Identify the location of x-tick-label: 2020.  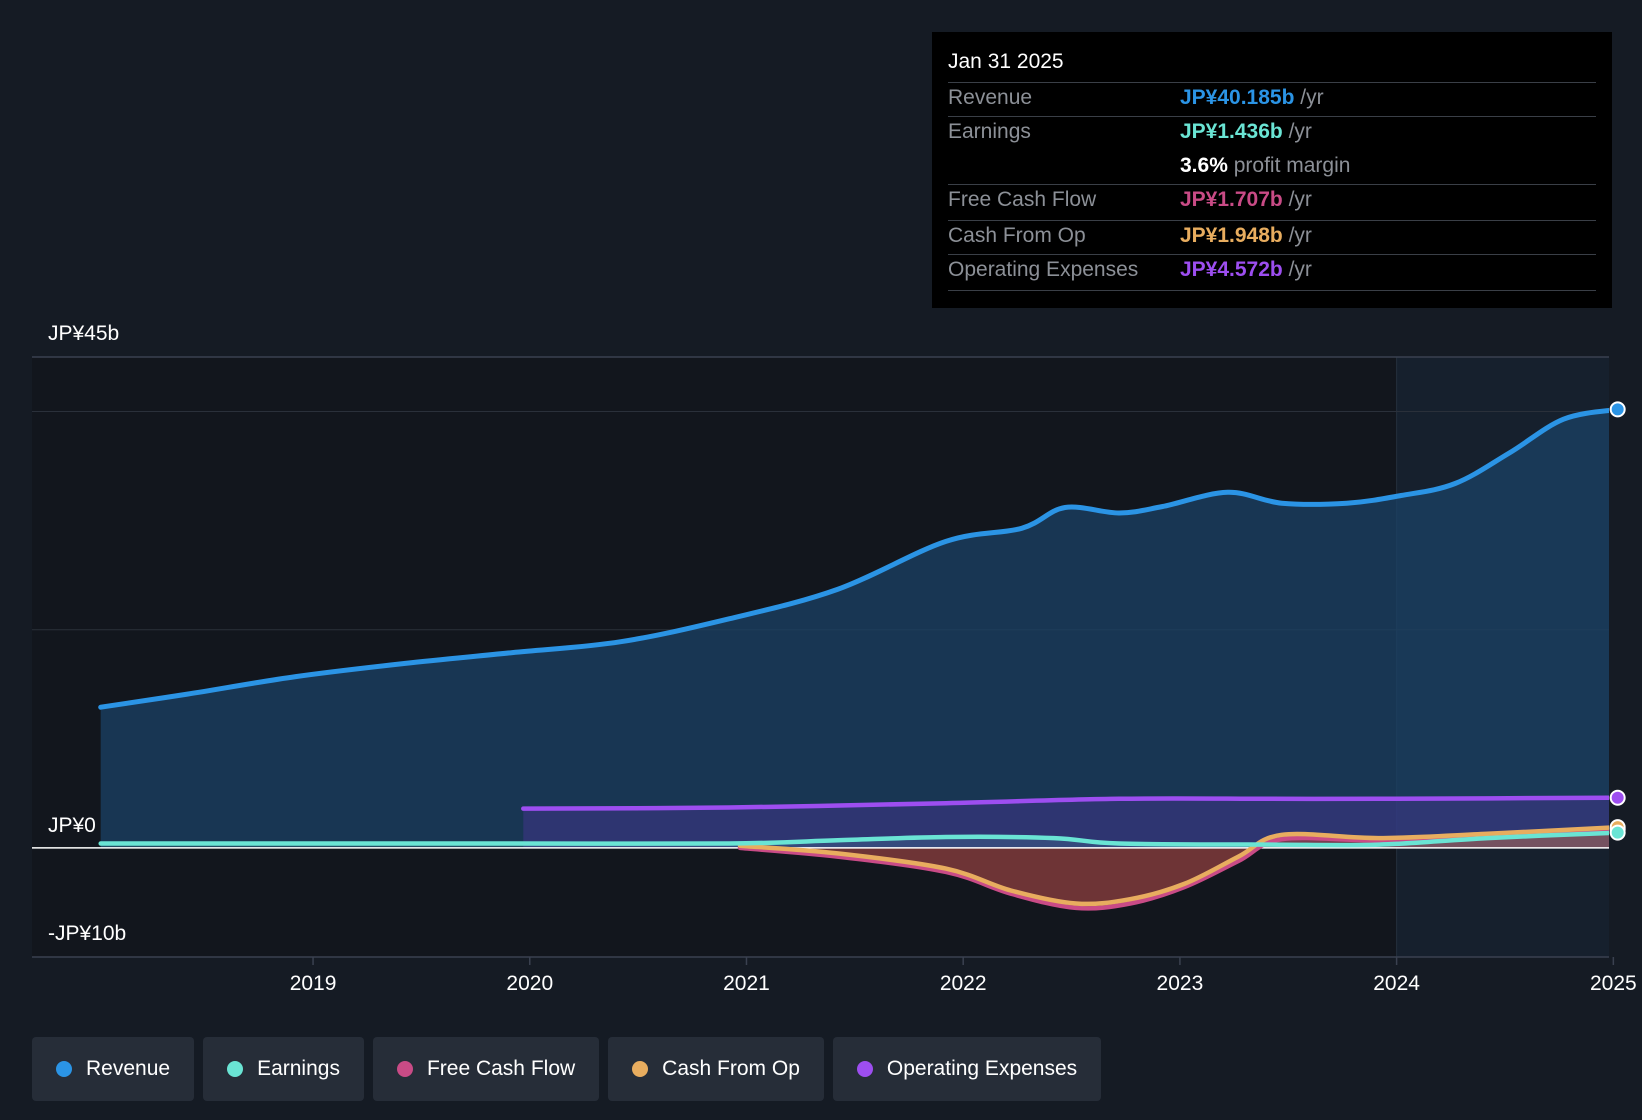
(529, 983).